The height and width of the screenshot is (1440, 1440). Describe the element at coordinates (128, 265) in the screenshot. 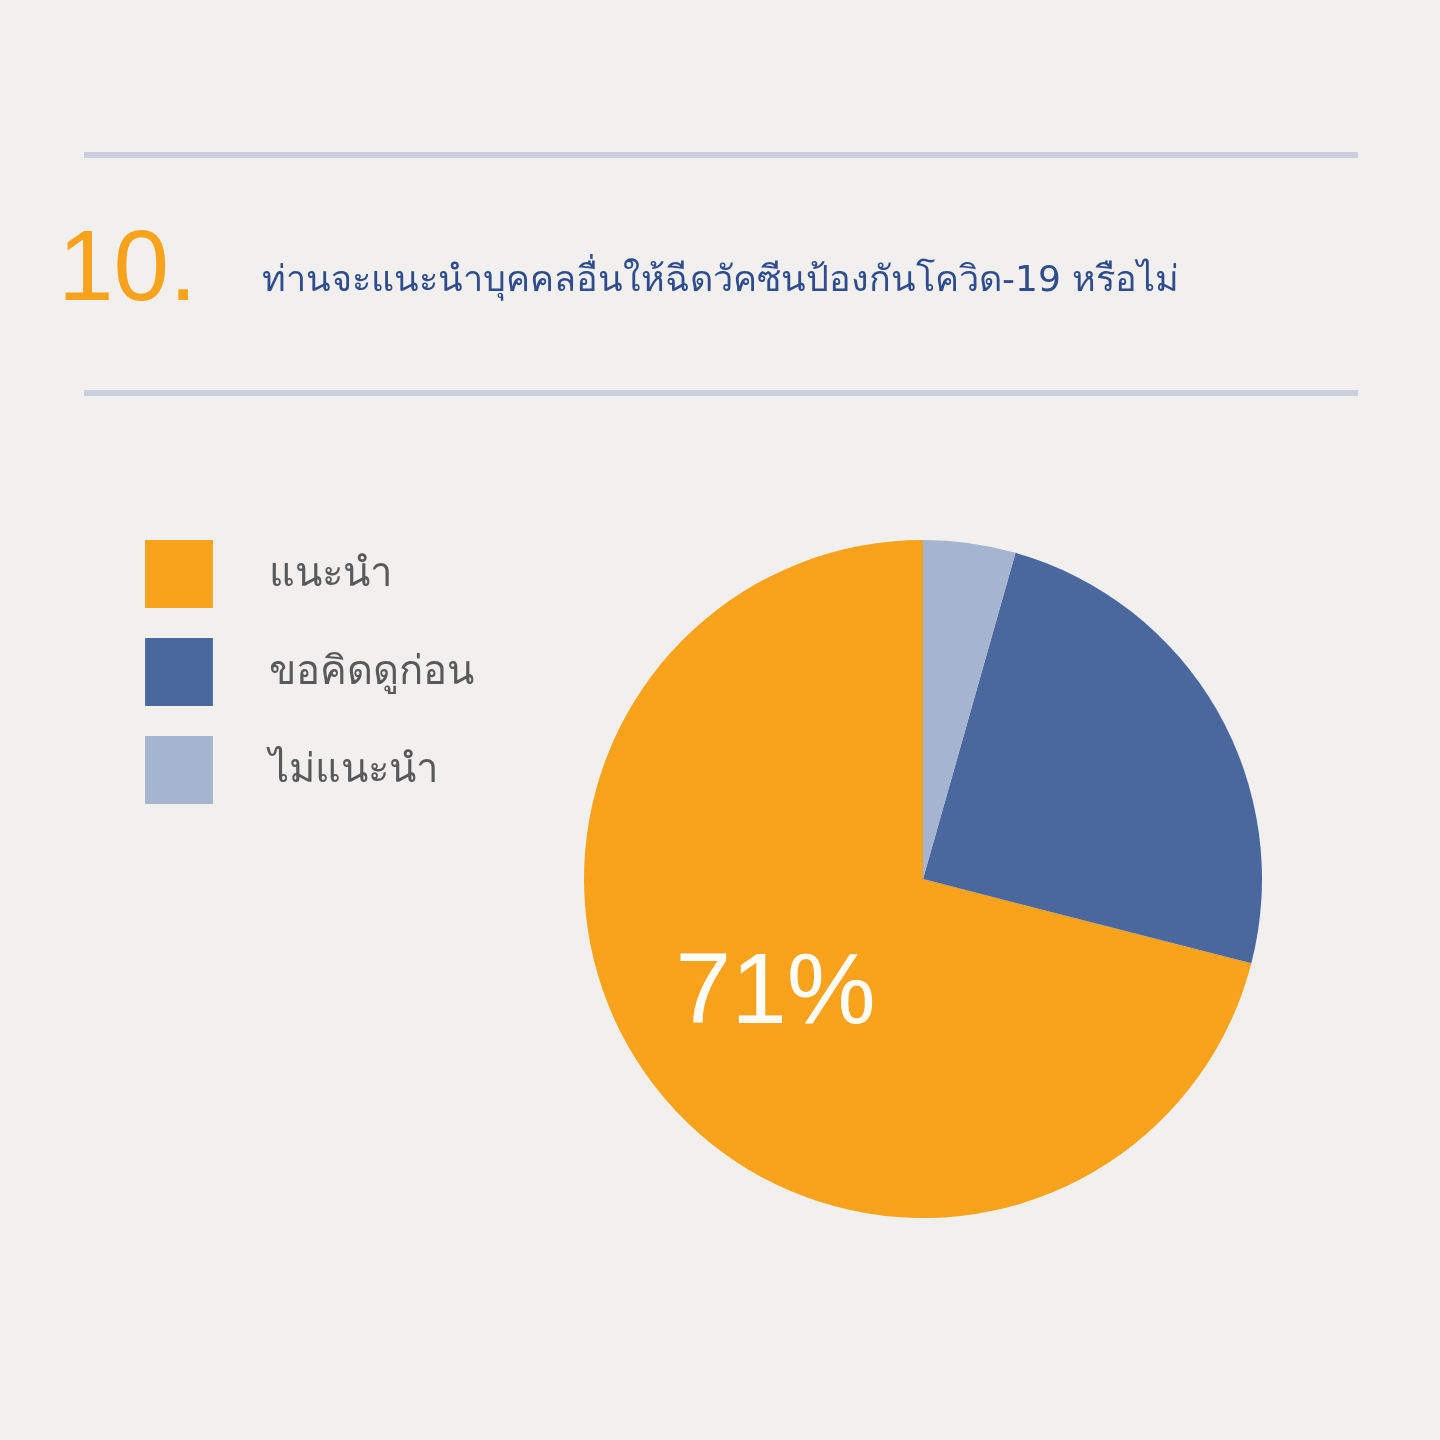

I see `chart-title: 10.` at that location.